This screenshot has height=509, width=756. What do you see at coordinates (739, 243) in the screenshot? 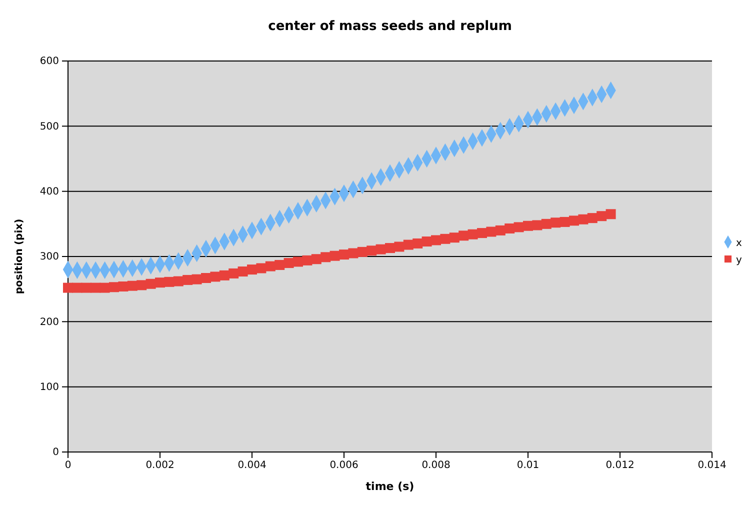
I see `legend-label: x` at bounding box center [739, 243].